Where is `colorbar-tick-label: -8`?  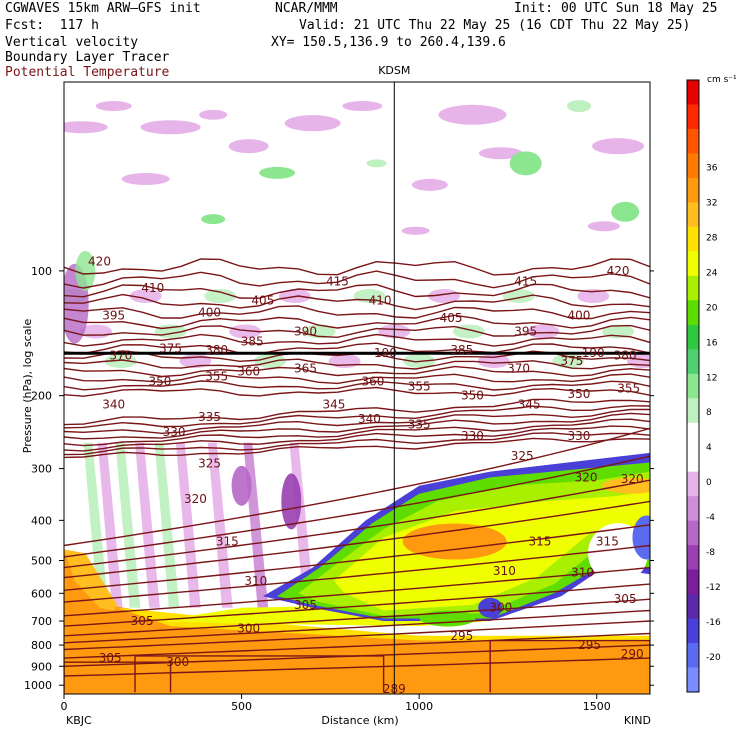
colorbar-tick-label: -8 is located at coordinates (710, 553).